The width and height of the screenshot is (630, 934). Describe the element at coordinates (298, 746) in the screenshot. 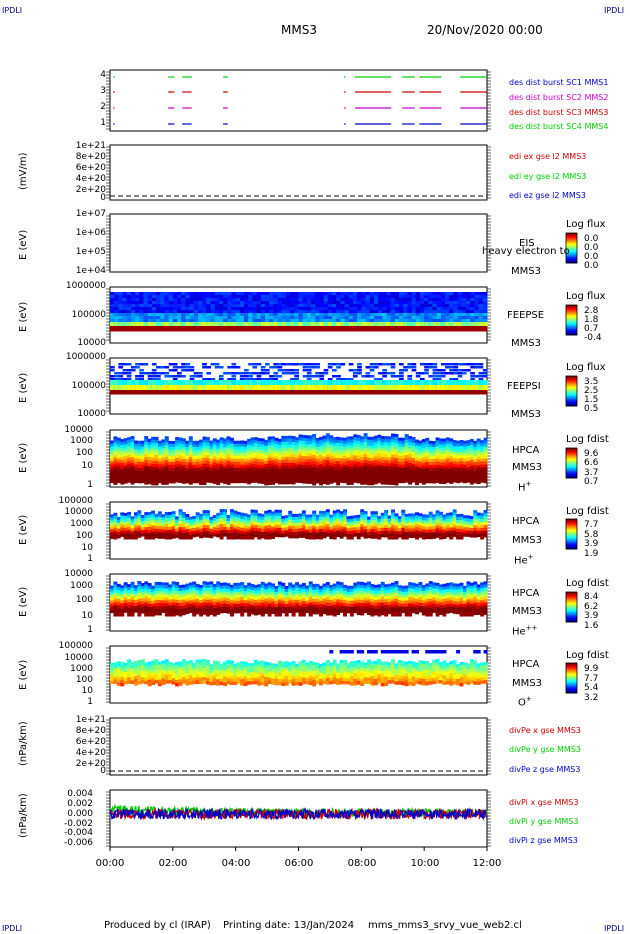

I see `divpe-panel` at that location.